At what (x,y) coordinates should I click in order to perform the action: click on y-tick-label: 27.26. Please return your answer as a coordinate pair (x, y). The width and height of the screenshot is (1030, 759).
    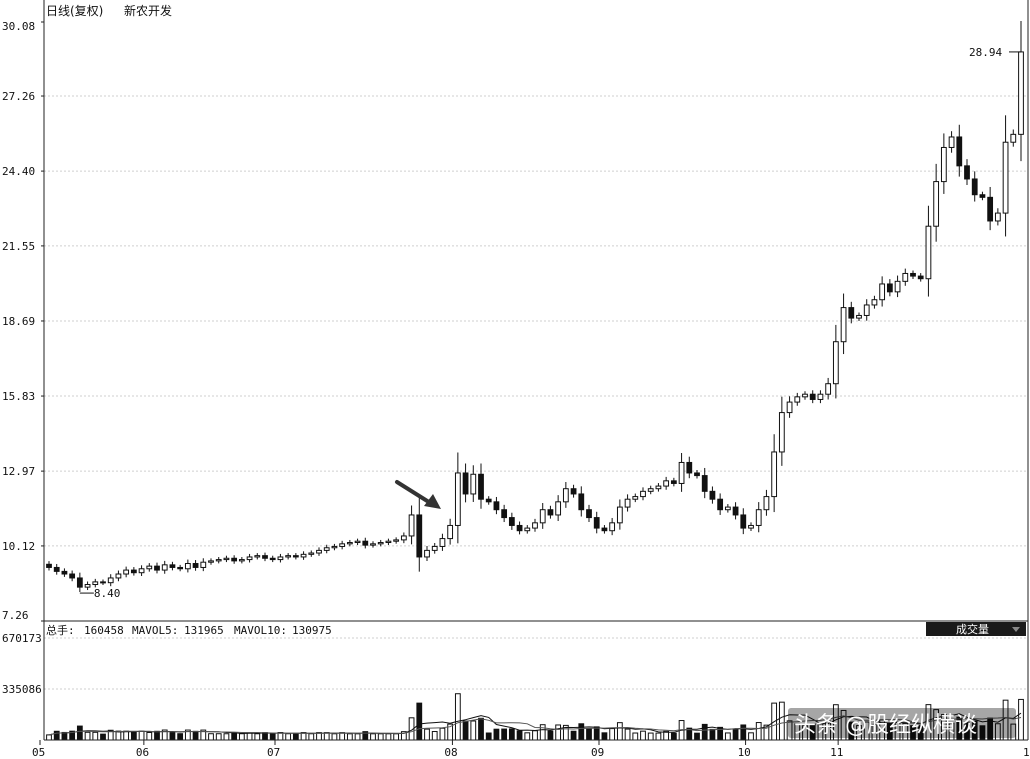
    Looking at the image, I should click on (18, 96).